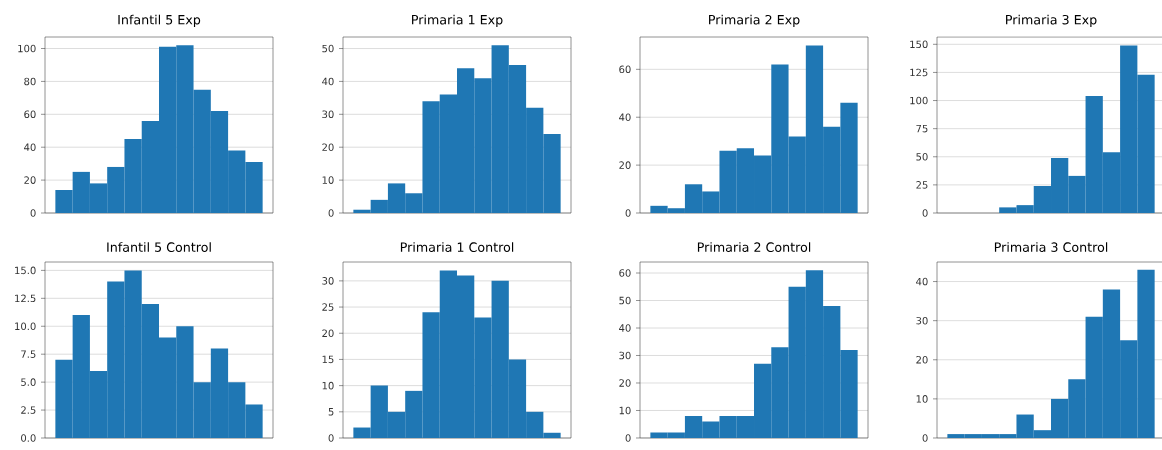 The image size is (1162, 450). What do you see at coordinates (1051, 20) in the screenshot?
I see `chart-title: Primaria 3 Exp` at bounding box center [1051, 20].